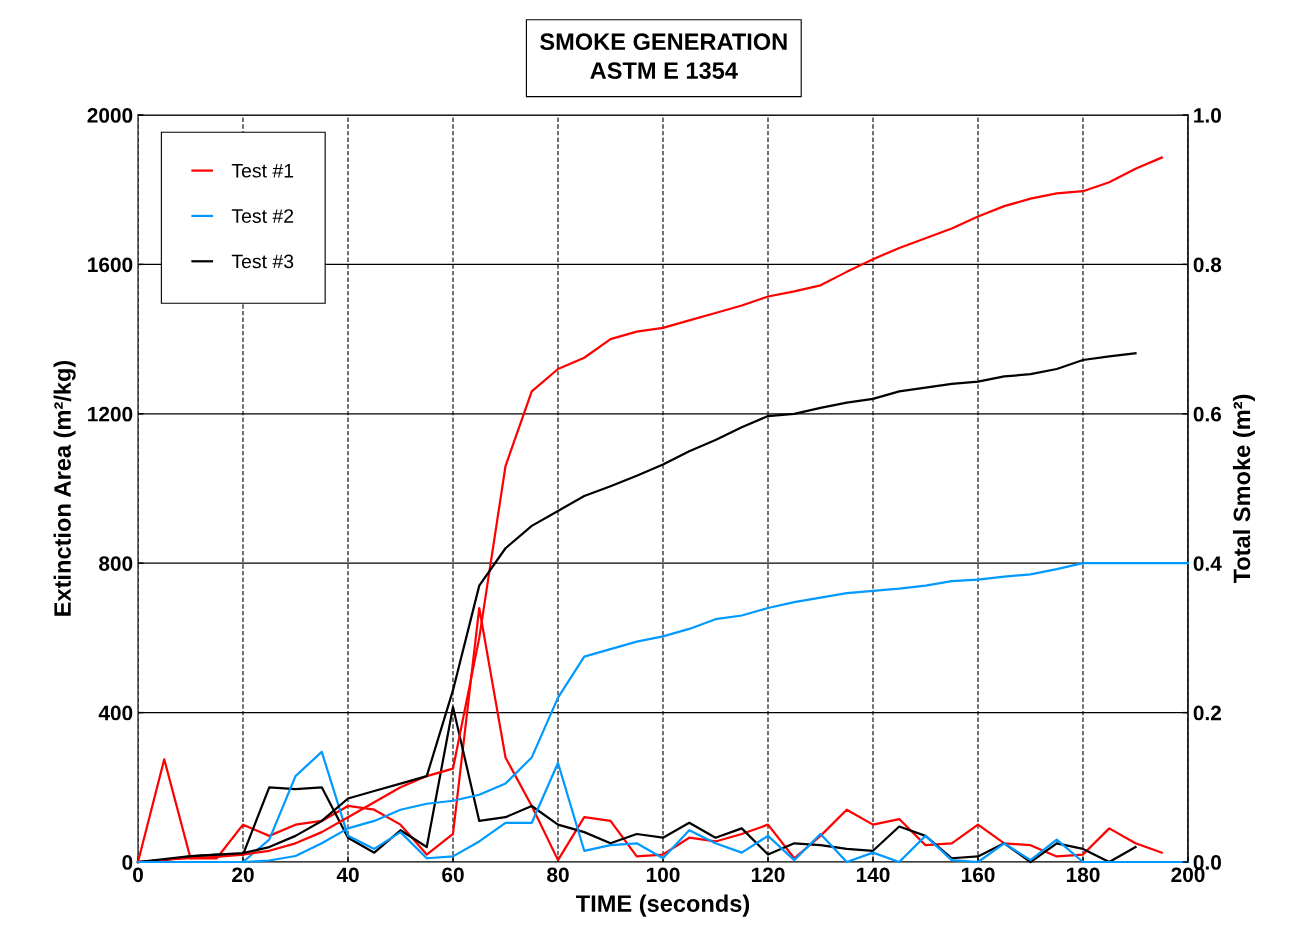 The width and height of the screenshot is (1297, 946). What do you see at coordinates (978, 875) in the screenshot?
I see `x-tick-label: 160` at bounding box center [978, 875].